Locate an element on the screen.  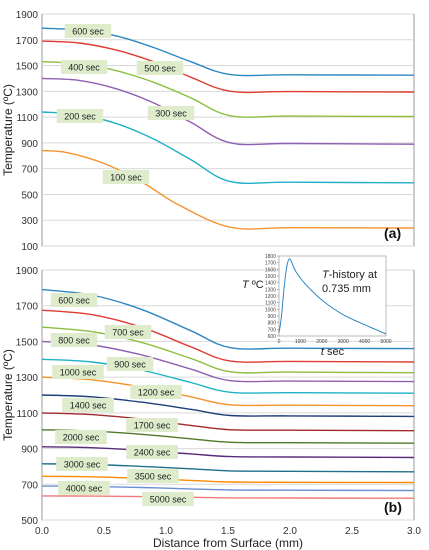
panel-b-series-1000-sec is located at coordinates (228, 376).